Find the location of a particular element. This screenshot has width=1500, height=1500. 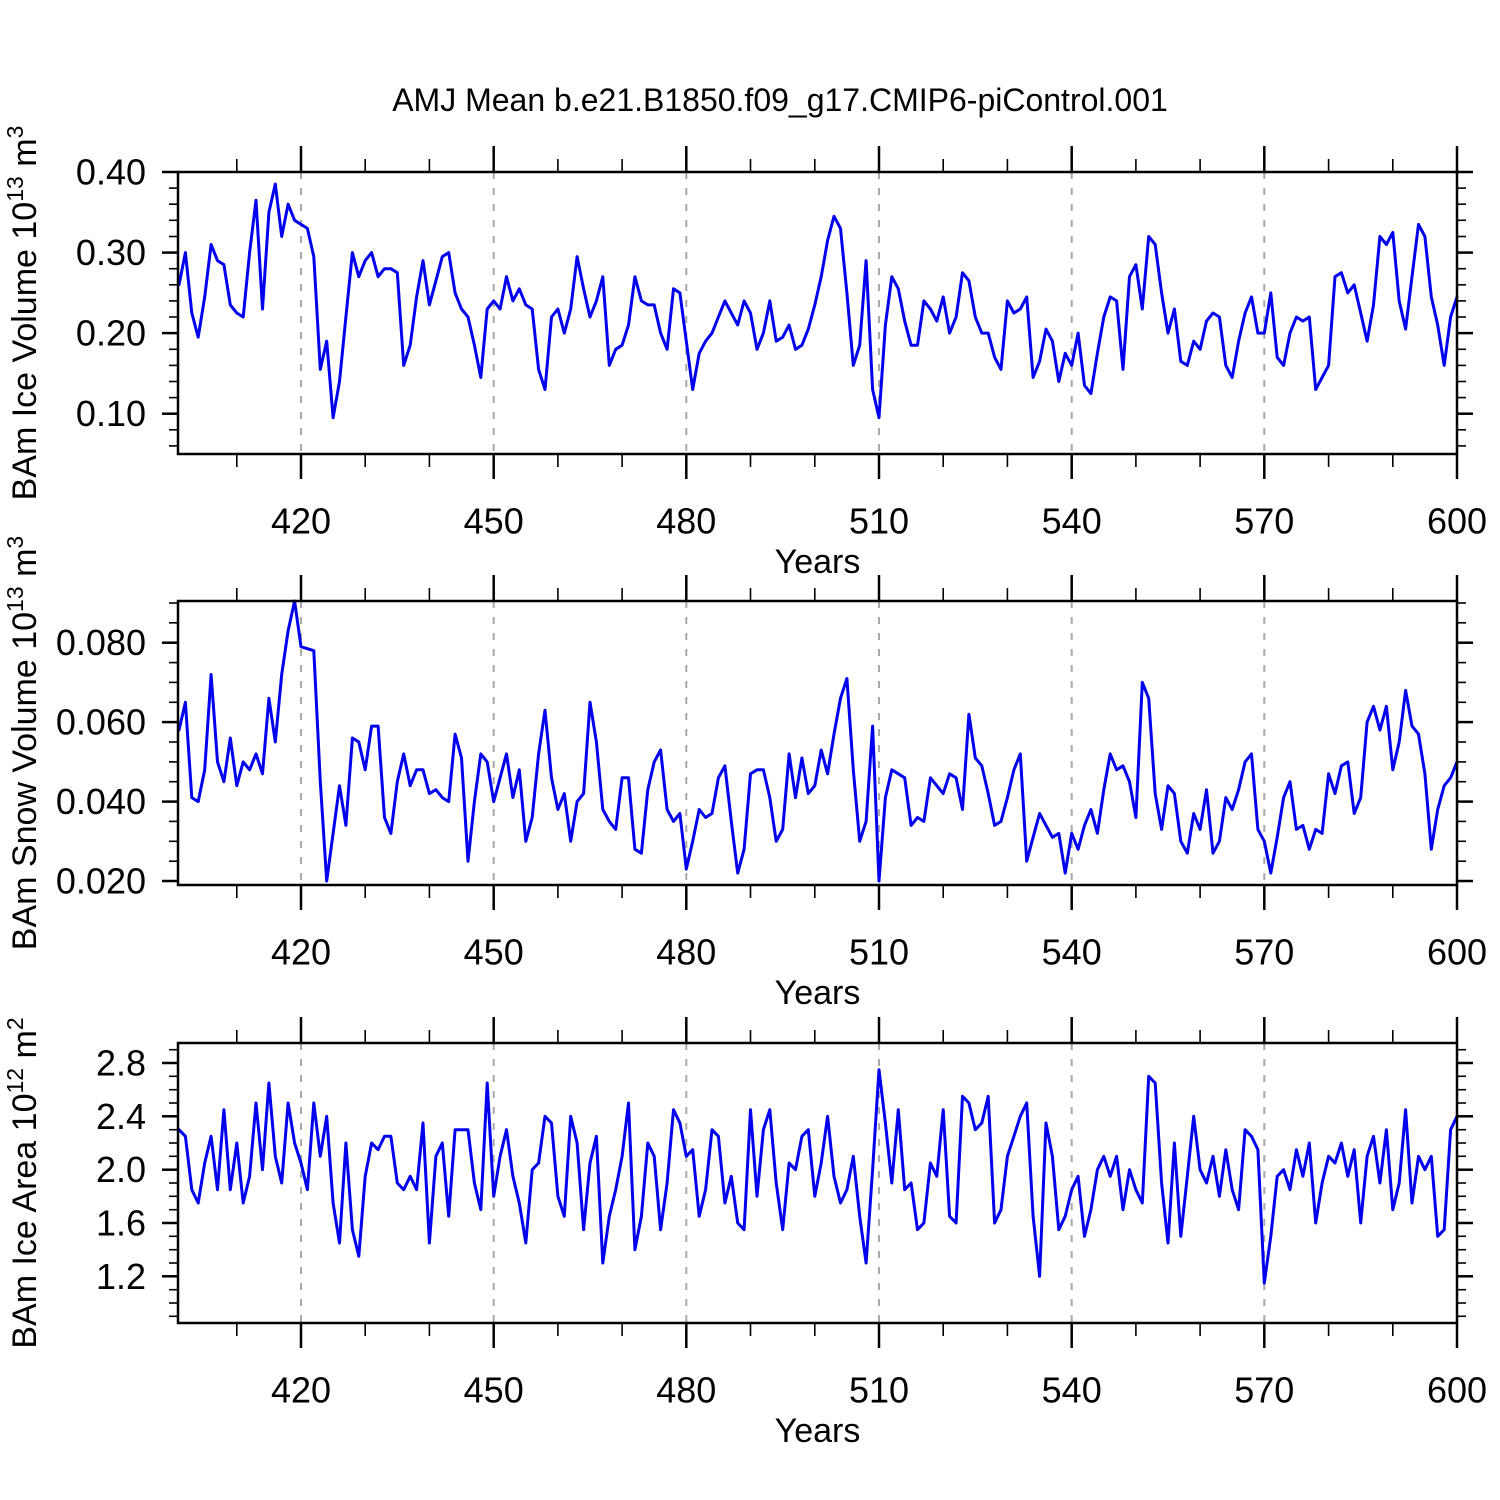

y-axis-title-text: BAm Ice Volume 10 is located at coordinates (25, 351).